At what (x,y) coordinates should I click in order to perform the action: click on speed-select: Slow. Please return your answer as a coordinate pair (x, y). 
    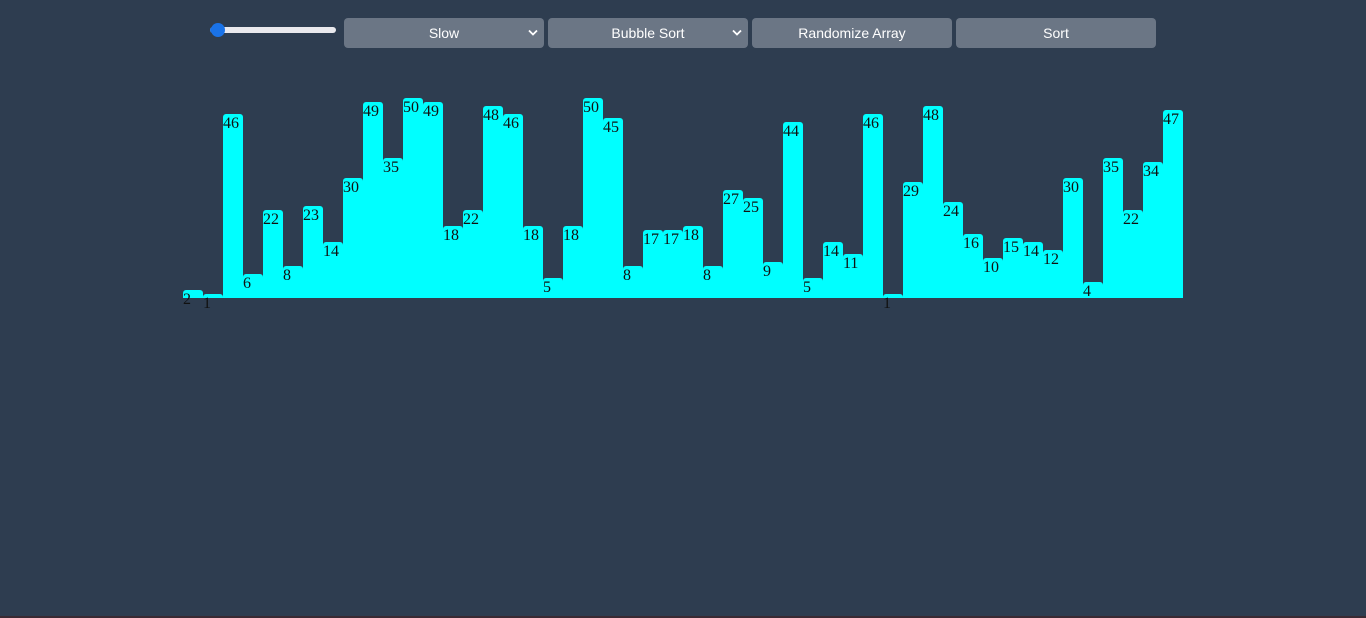
    Looking at the image, I should click on (444, 33).